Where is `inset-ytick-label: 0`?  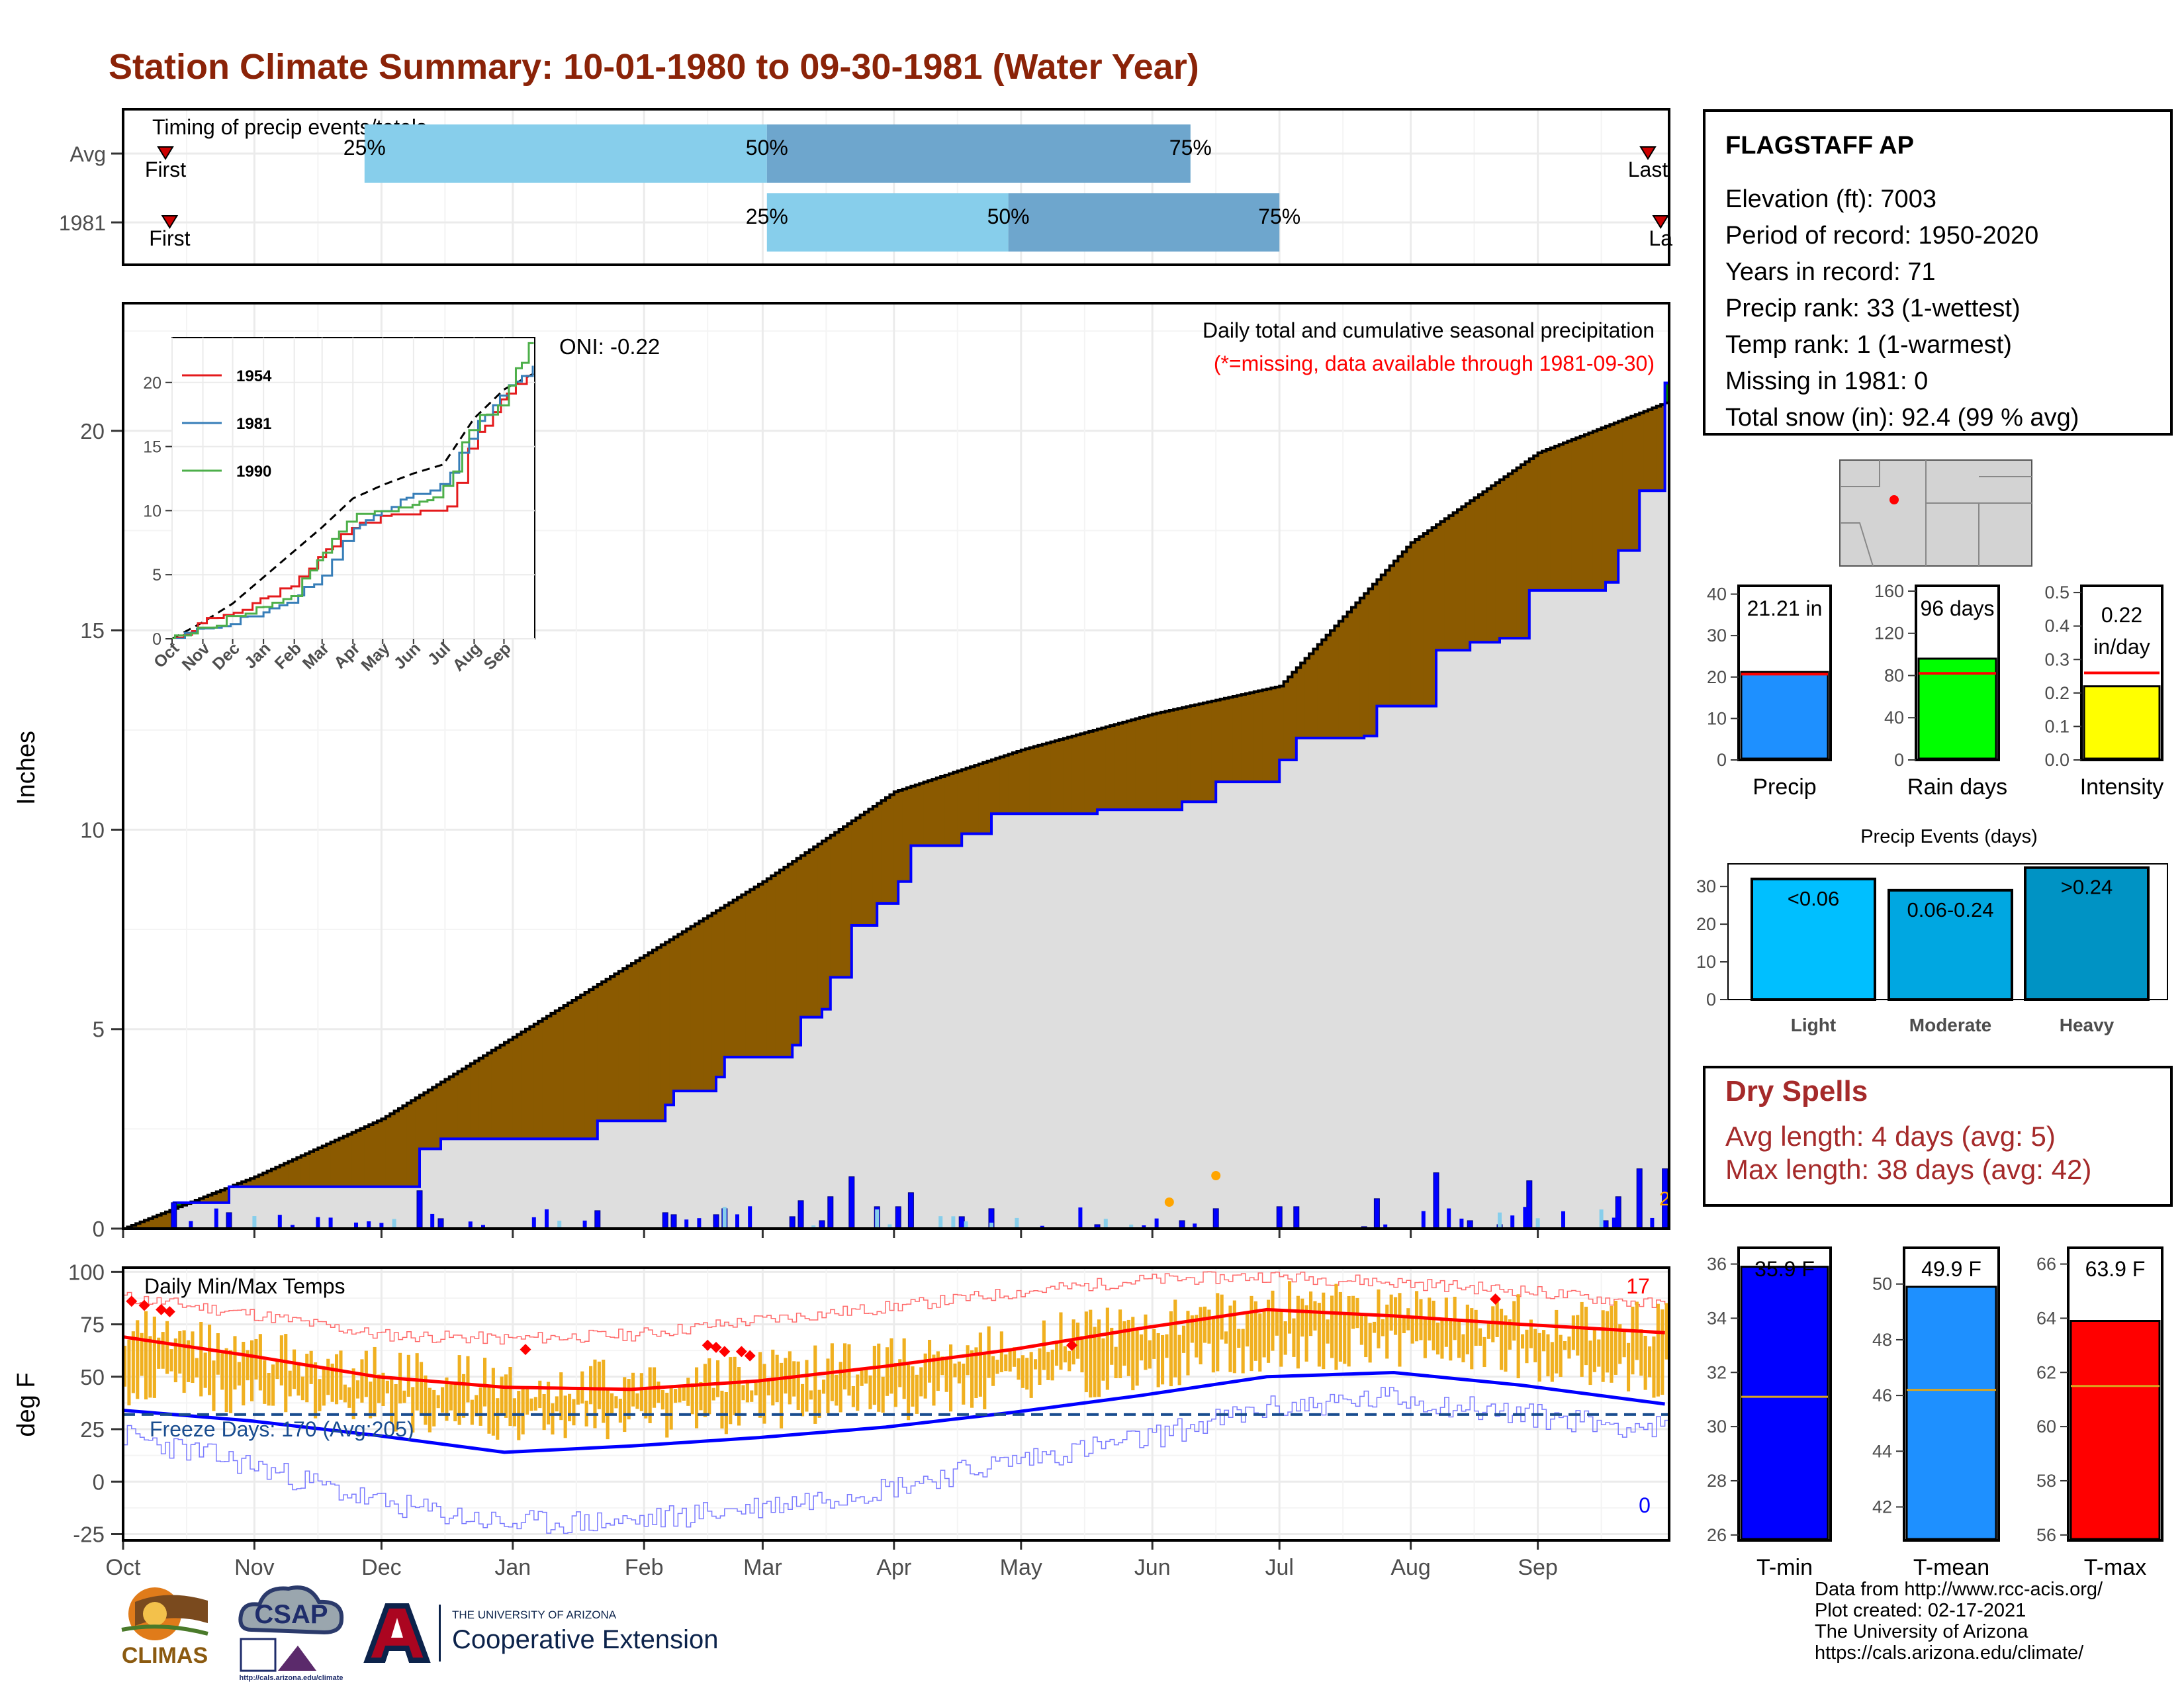
inset-ytick-label: 0 is located at coordinates (156, 639).